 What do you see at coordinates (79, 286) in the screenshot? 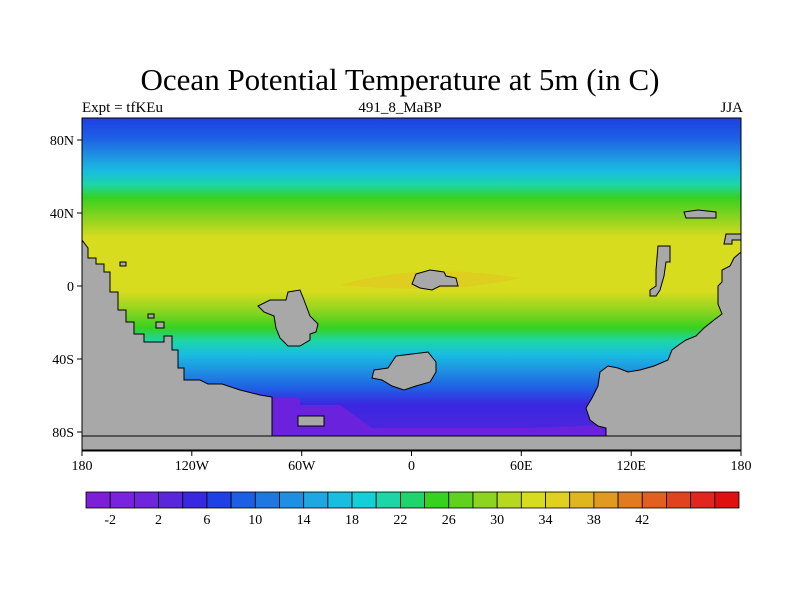
I see `latitude-ticks` at bounding box center [79, 286].